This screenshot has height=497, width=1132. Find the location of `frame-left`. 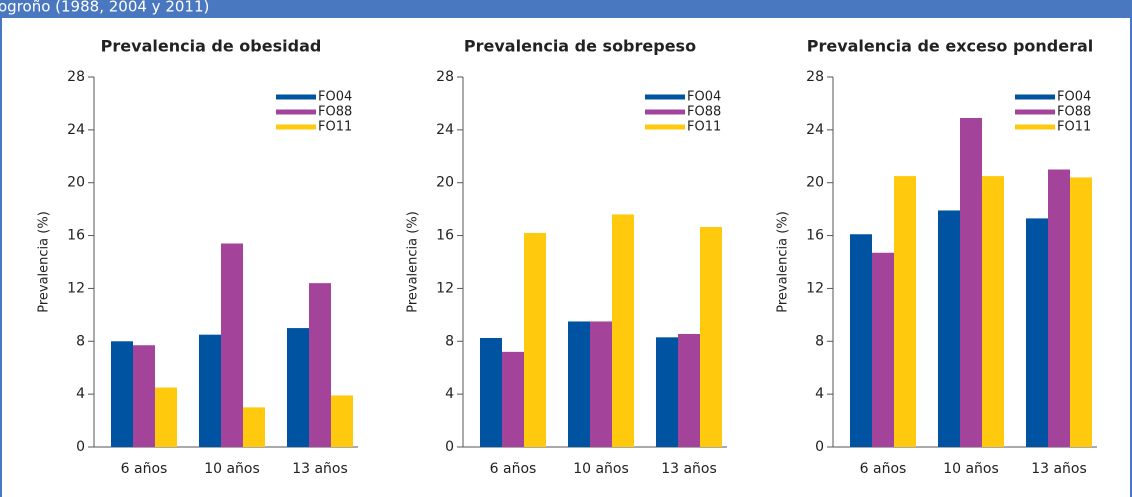

frame-left is located at coordinates (1, 257).